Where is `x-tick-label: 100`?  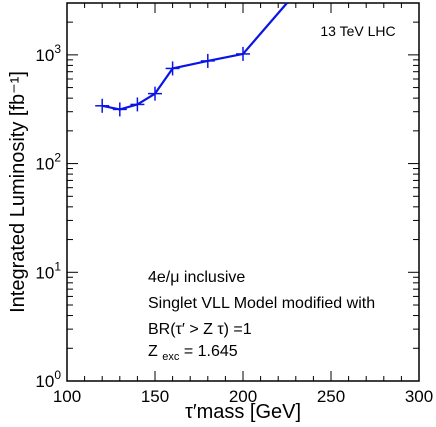 x-tick-label: 100 is located at coordinates (67, 396).